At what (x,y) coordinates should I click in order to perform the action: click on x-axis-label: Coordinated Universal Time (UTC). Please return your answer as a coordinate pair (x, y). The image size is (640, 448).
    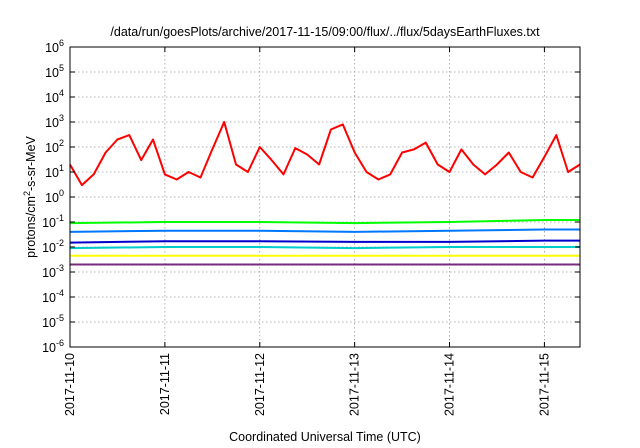
    Looking at the image, I should click on (325, 437).